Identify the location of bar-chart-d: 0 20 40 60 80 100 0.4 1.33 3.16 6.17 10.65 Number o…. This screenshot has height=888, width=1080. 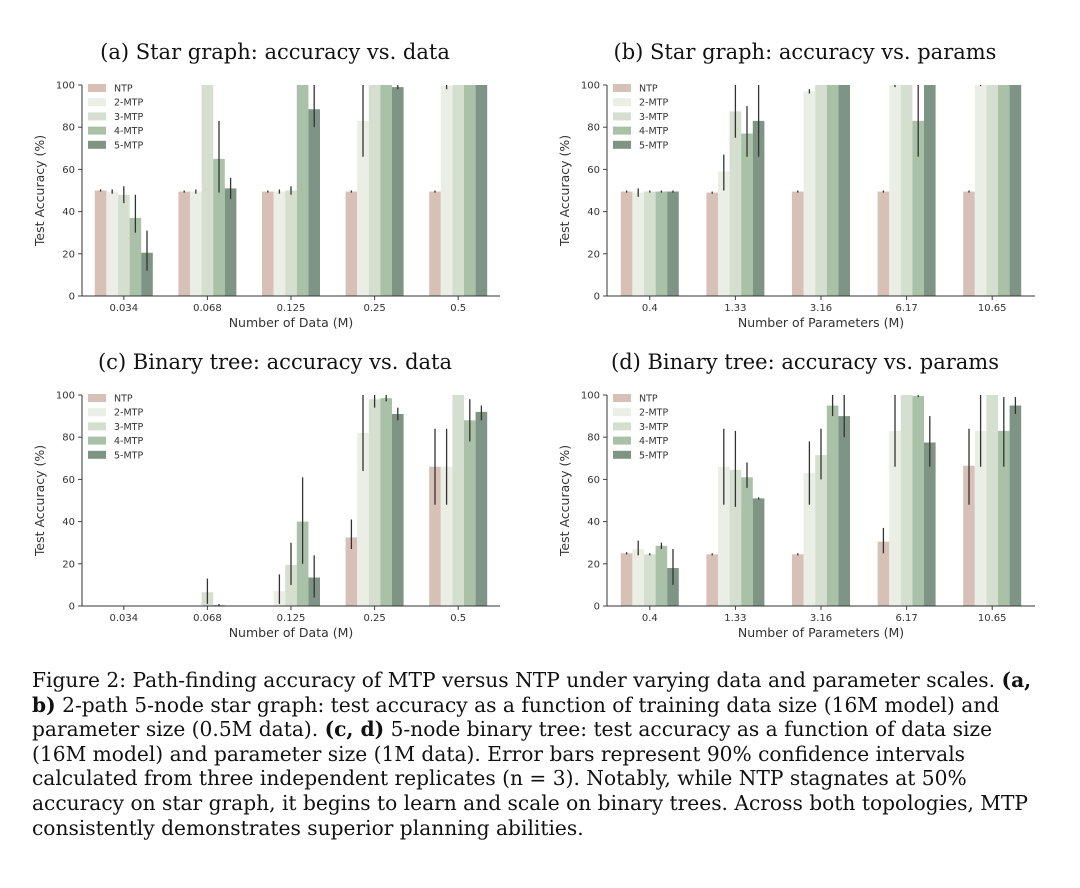
(796, 515).